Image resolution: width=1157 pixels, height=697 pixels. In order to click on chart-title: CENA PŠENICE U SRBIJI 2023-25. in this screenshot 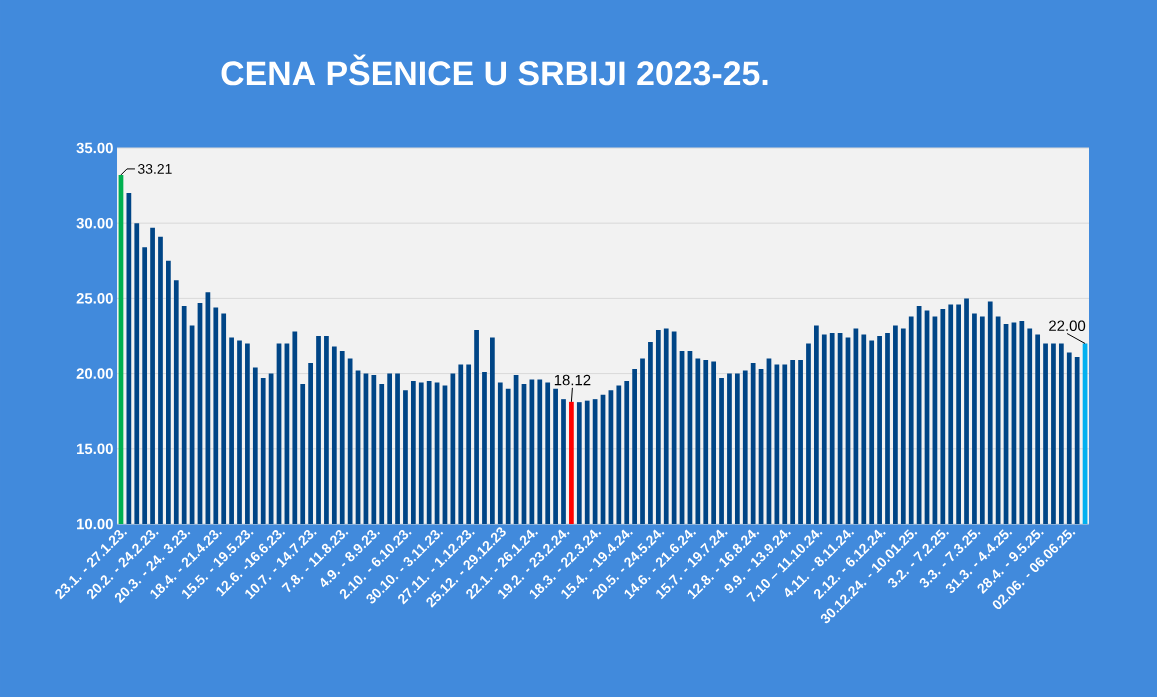, I will do `click(494, 70)`.